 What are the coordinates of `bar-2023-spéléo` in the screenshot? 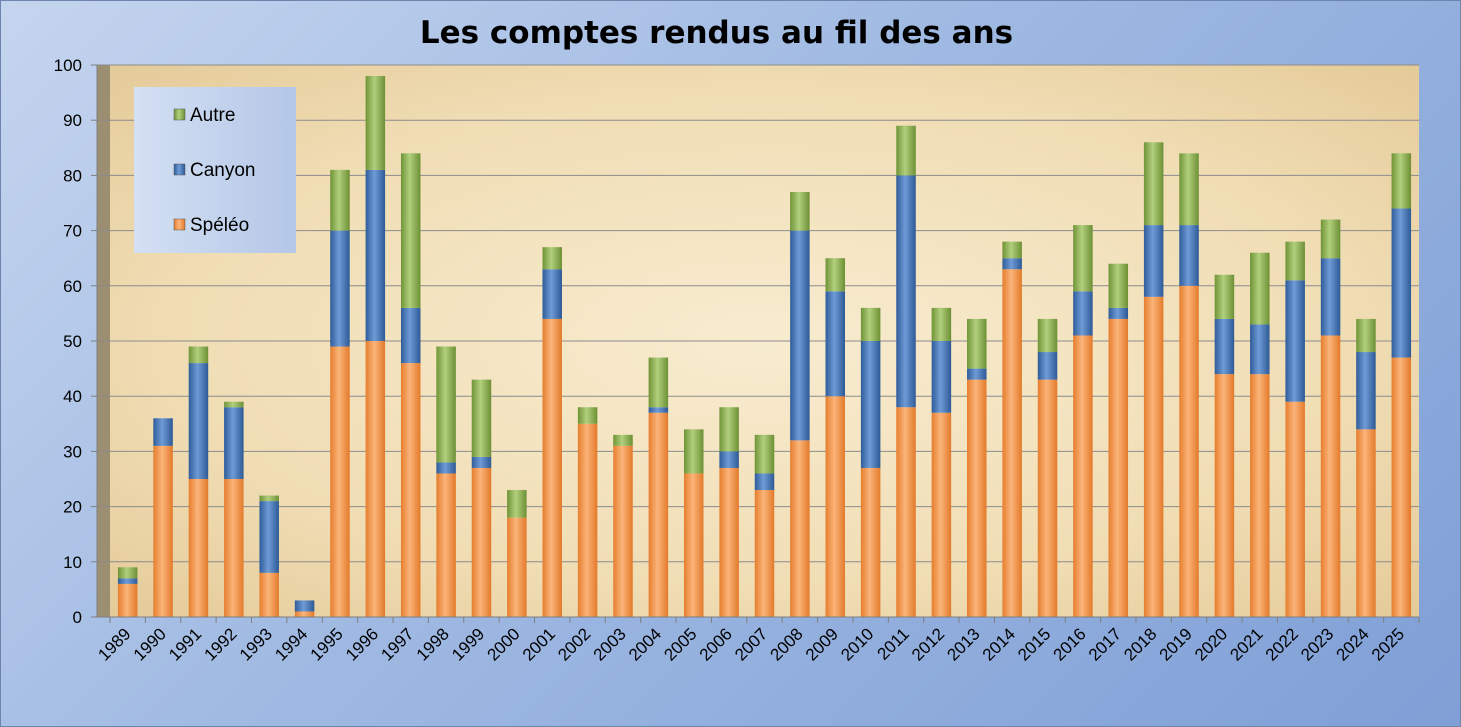 It's located at (1330, 476).